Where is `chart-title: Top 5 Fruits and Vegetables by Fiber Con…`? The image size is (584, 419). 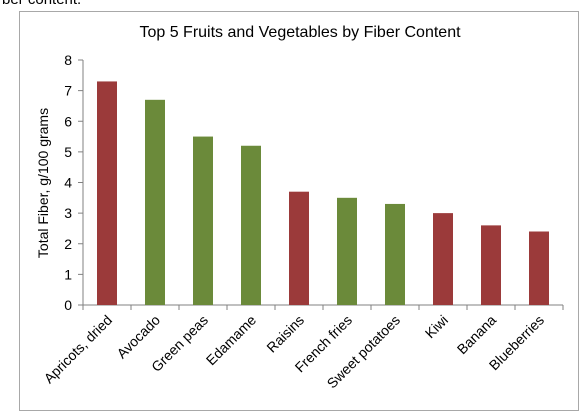
chart-title: Top 5 Fruits and Vegetables by Fiber Con… is located at coordinates (300, 32).